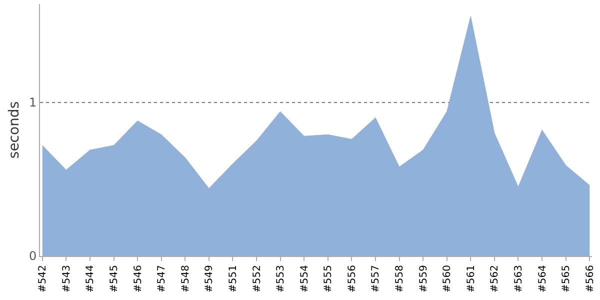 The image size is (600, 300). I want to click on y-axis-title: seconds, so click(14, 130).